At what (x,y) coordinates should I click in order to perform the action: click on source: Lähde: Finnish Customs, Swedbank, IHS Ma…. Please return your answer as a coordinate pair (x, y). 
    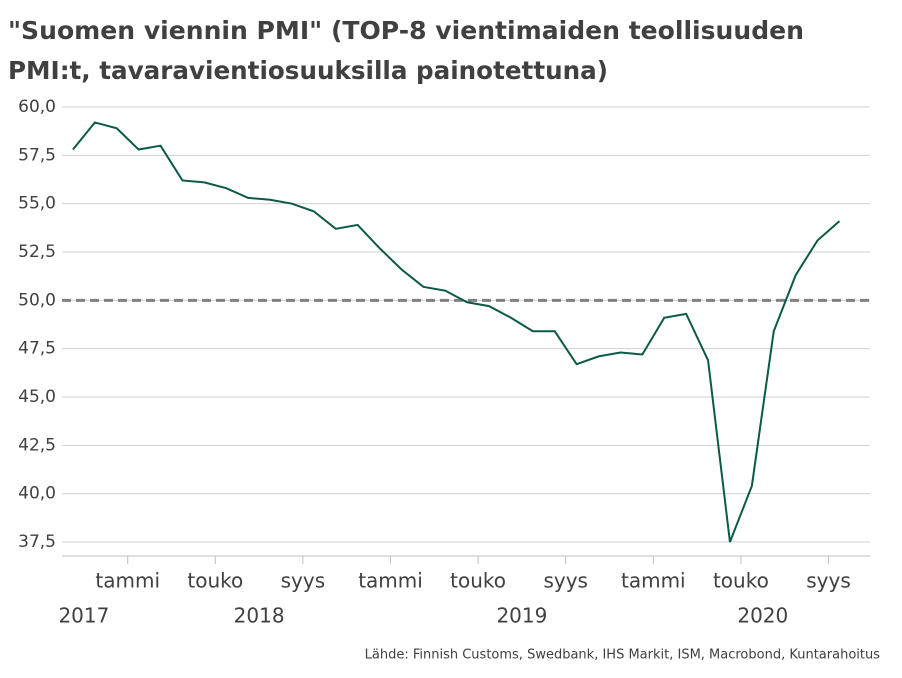
    Looking at the image, I should click on (623, 655).